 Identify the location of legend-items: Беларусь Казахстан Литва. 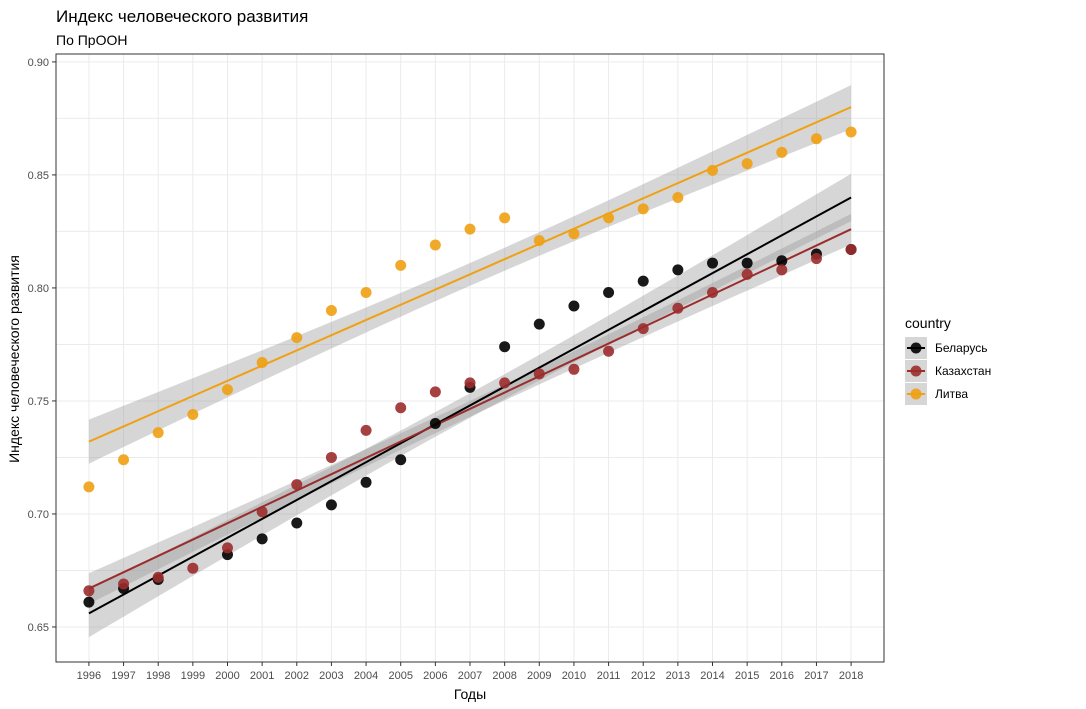
(948, 371).